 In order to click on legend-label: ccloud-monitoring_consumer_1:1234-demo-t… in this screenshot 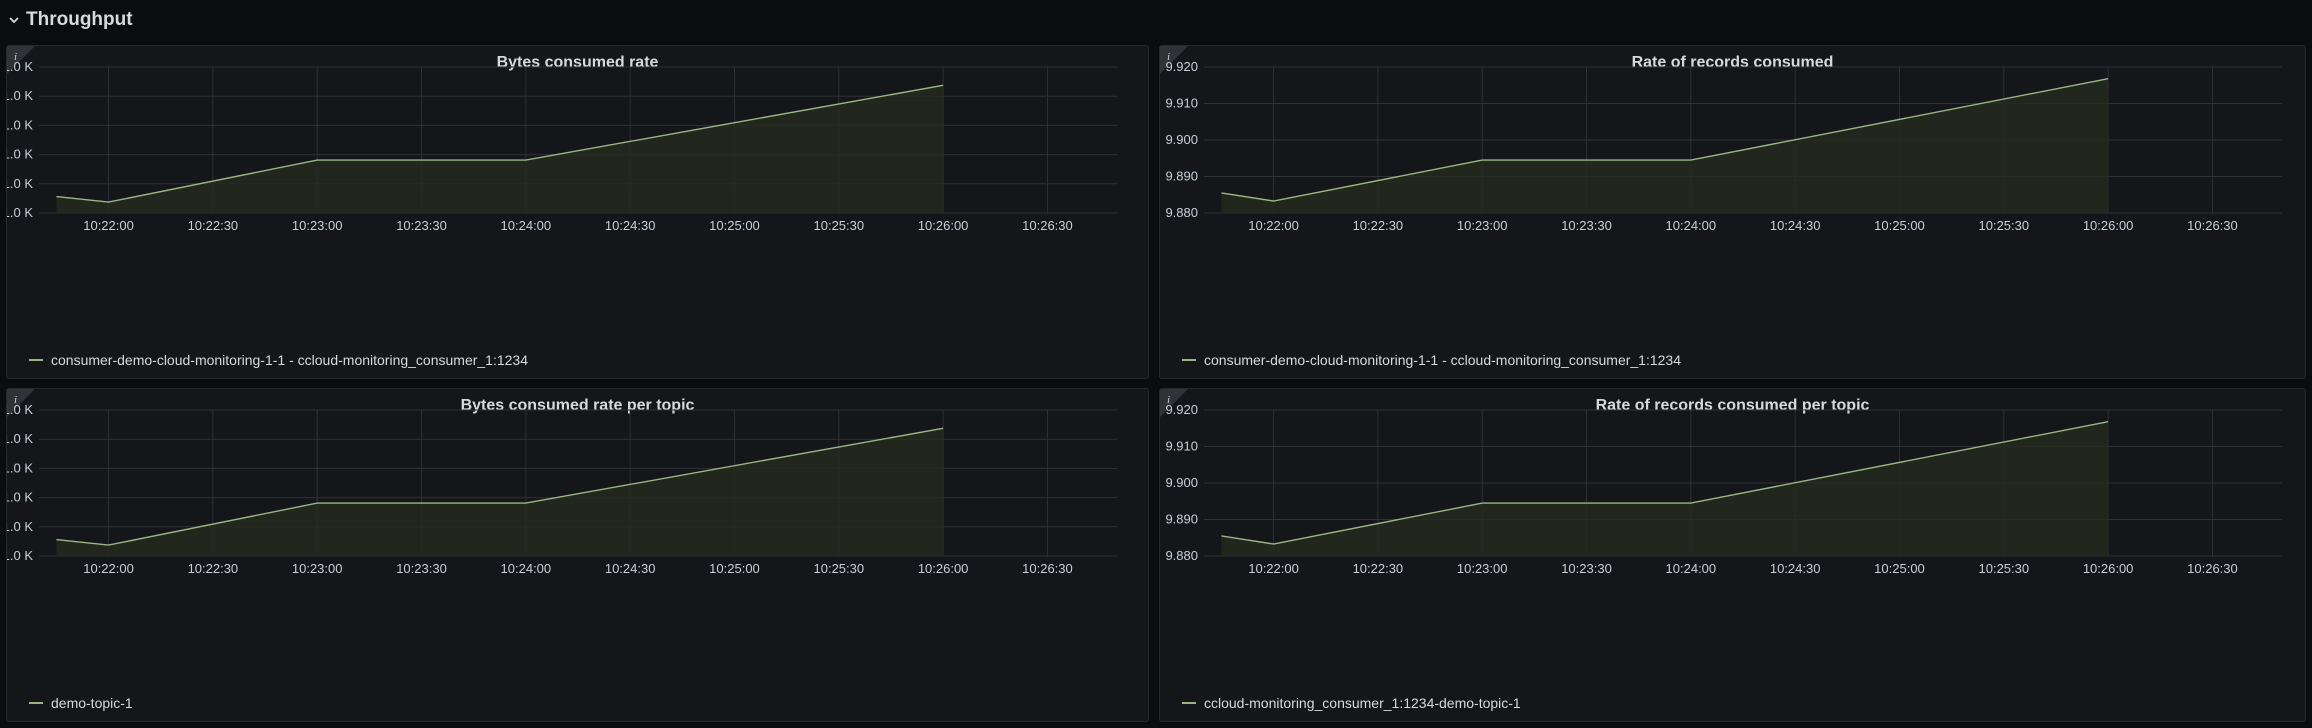, I will do `click(1362, 703)`.